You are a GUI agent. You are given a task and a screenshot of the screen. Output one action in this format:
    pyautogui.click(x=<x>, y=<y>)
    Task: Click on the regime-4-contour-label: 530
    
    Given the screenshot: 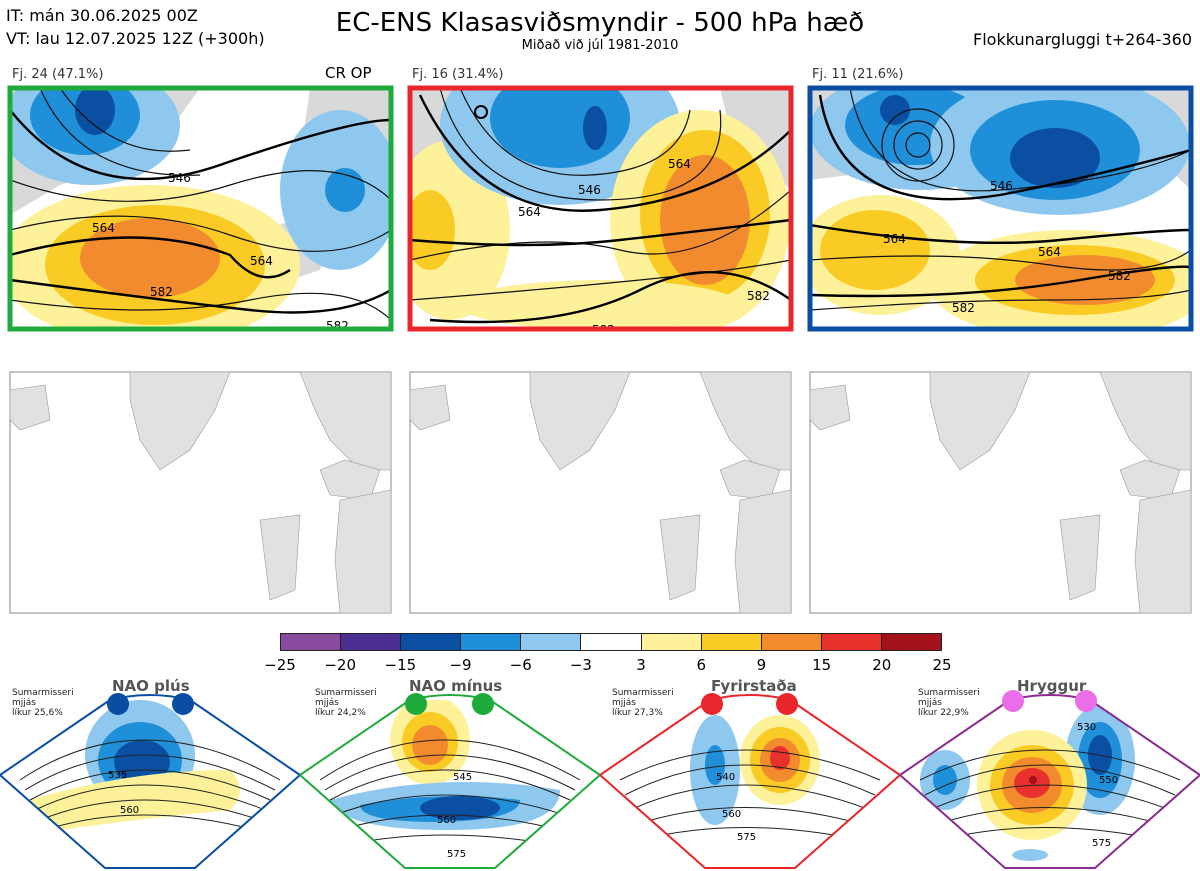 What is the action you would take?
    pyautogui.click(x=1086, y=727)
    